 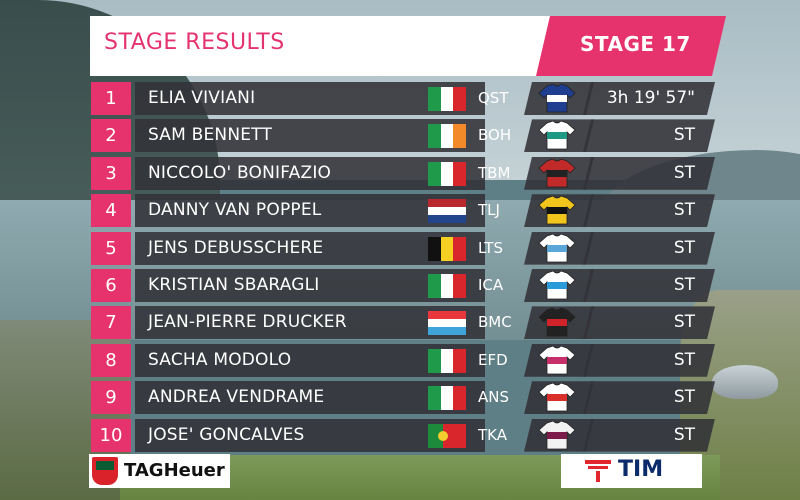 I want to click on flag-netherlands-icon, so click(x=447, y=211).